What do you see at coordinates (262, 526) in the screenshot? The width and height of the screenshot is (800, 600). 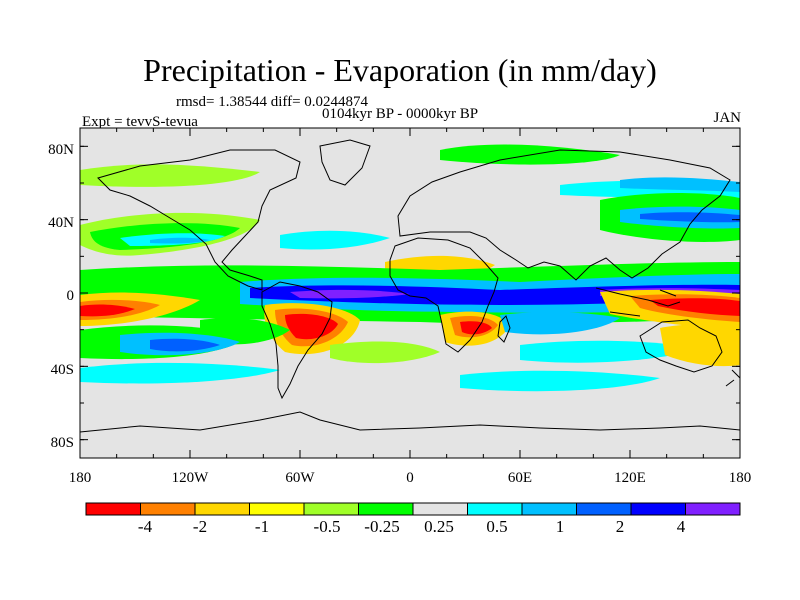 I see `colorbar-label: -1` at bounding box center [262, 526].